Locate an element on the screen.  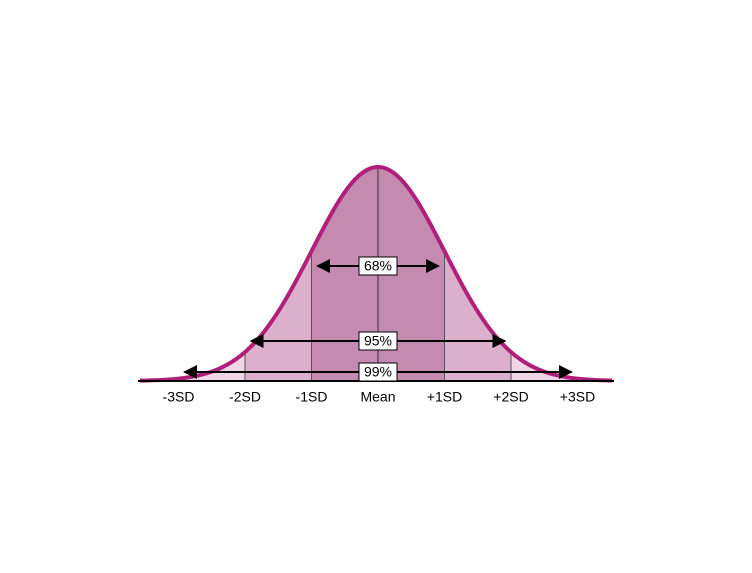
axis-labels: -3SD -2SD -1SD Mean +1SD +2SD +3SD is located at coordinates (379, 397).